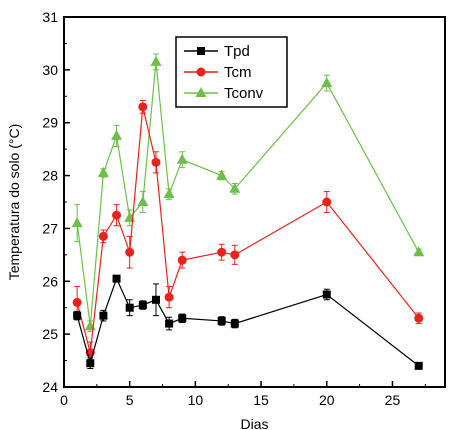 This screenshot has height=430, width=455. Describe the element at coordinates (130, 400) in the screenshot. I see `x-tick-label: 5` at that location.